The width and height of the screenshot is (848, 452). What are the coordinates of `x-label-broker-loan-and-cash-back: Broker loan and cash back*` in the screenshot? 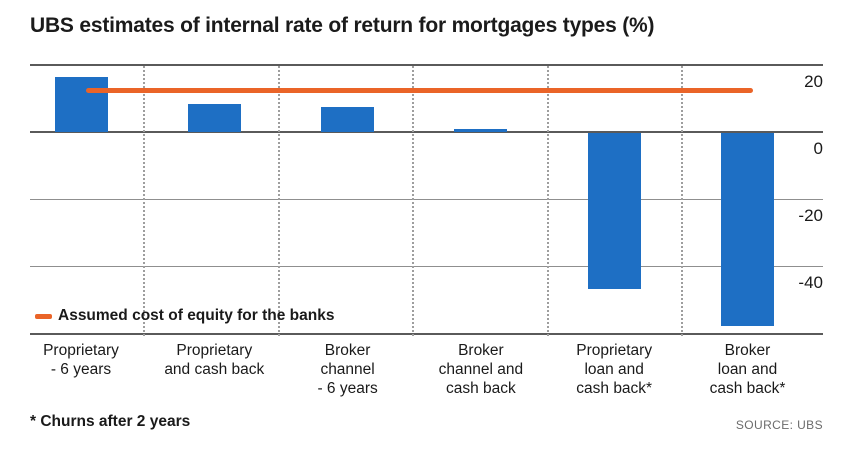 It's located at (748, 369).